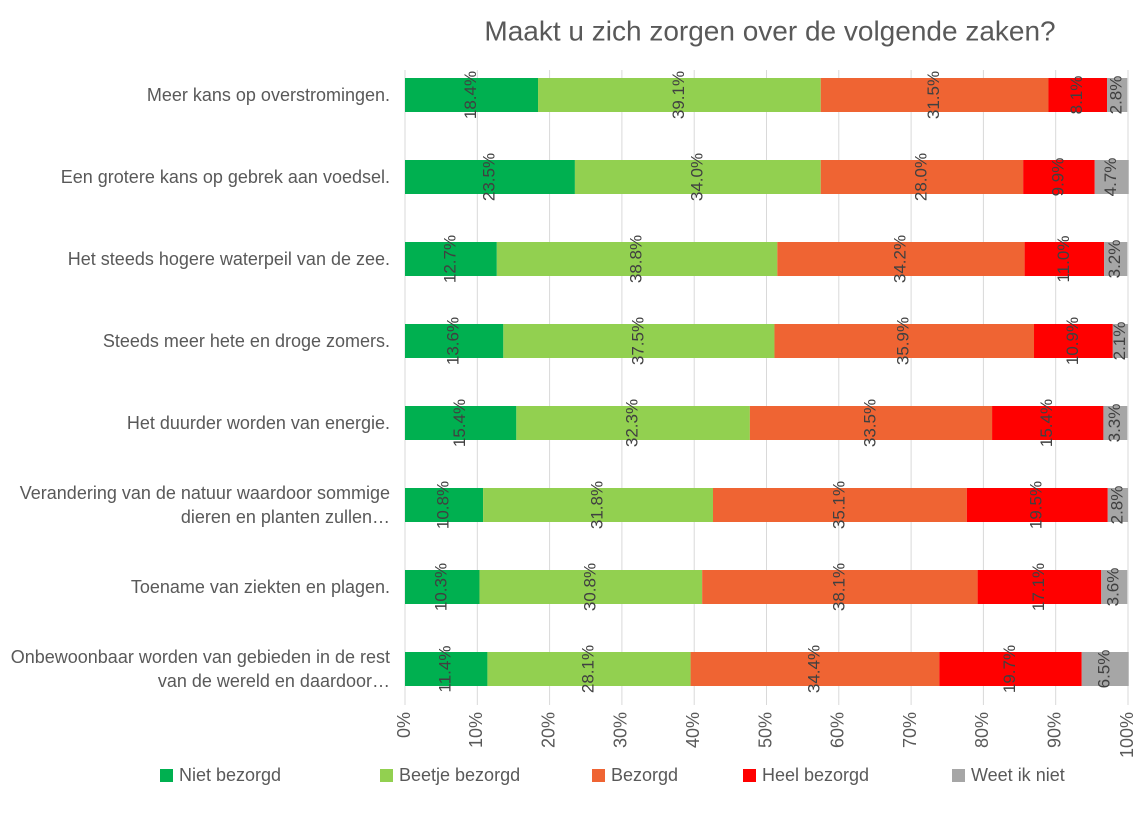 The image size is (1139, 816). I want to click on x-tick-label: 100%, so click(1127, 735).